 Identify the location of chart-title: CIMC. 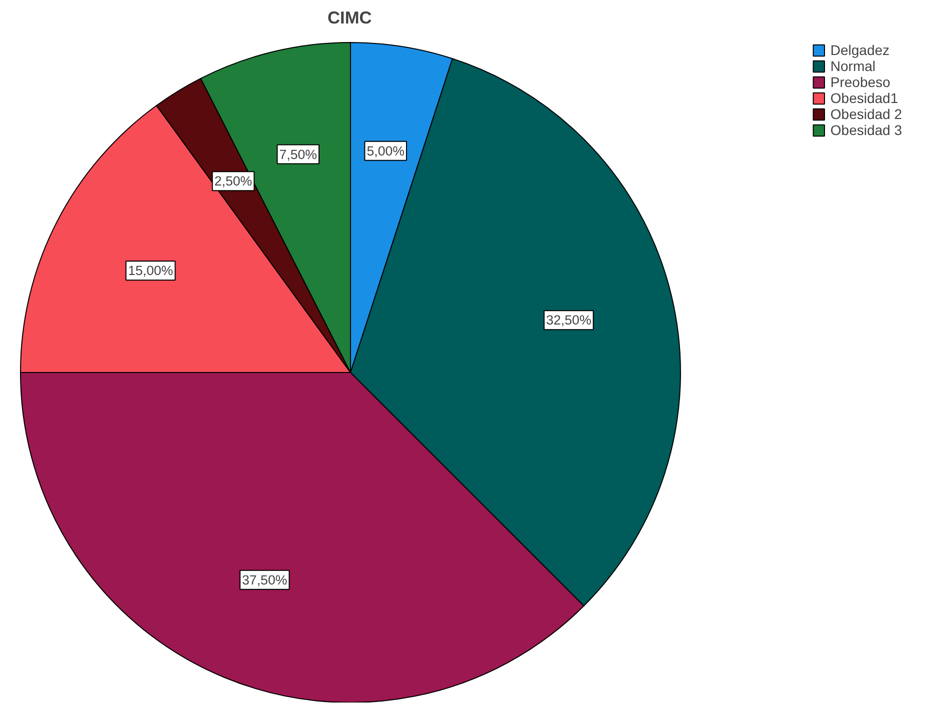
(350, 18).